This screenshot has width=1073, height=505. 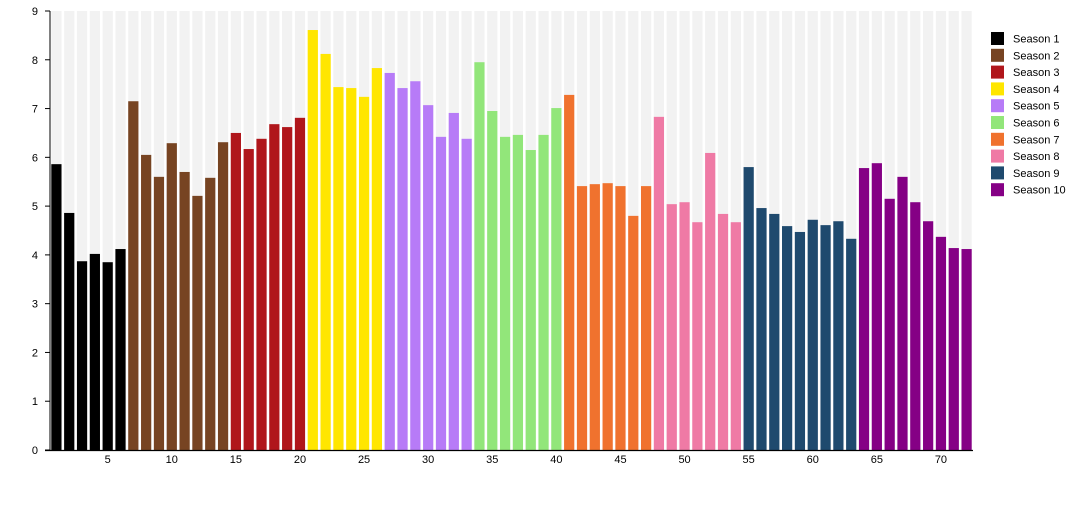 I want to click on y-tick-label: 0, so click(x=35, y=451).